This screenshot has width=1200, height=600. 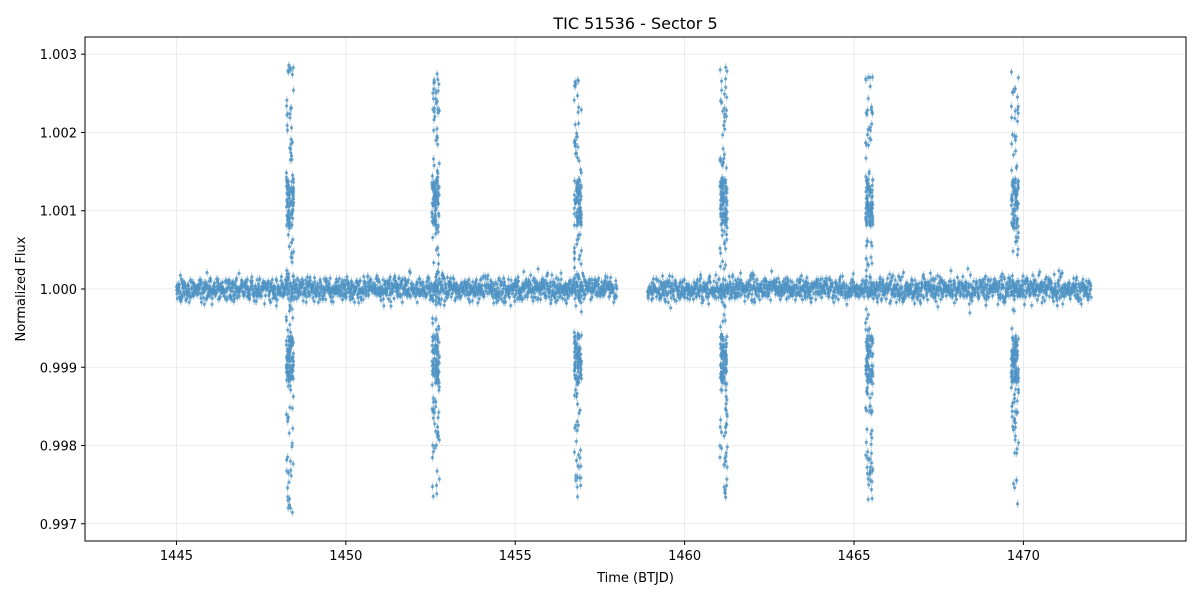 I want to click on y-tick-label: 0.999, so click(x=58, y=368).